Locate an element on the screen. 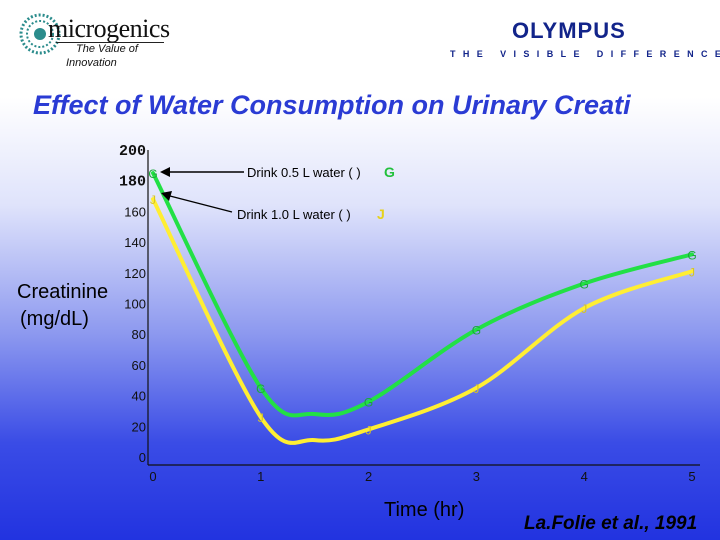  y-tick-label: 140 is located at coordinates (135, 242).